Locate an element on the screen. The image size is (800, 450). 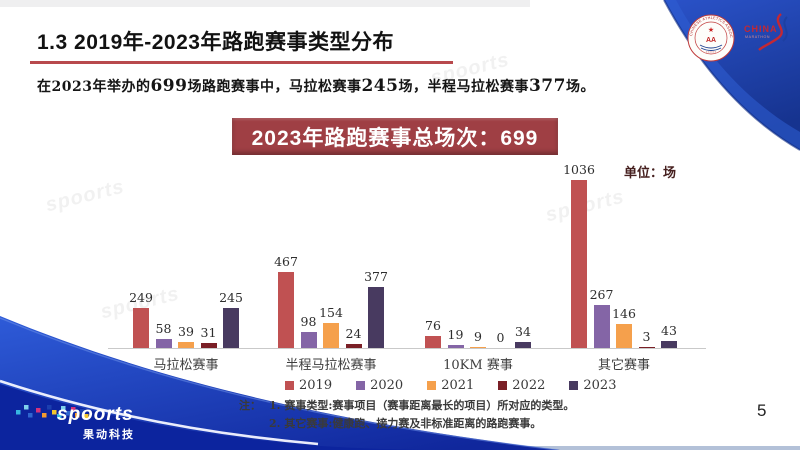
bar-slot: 34 is located at coordinates (523, 336).